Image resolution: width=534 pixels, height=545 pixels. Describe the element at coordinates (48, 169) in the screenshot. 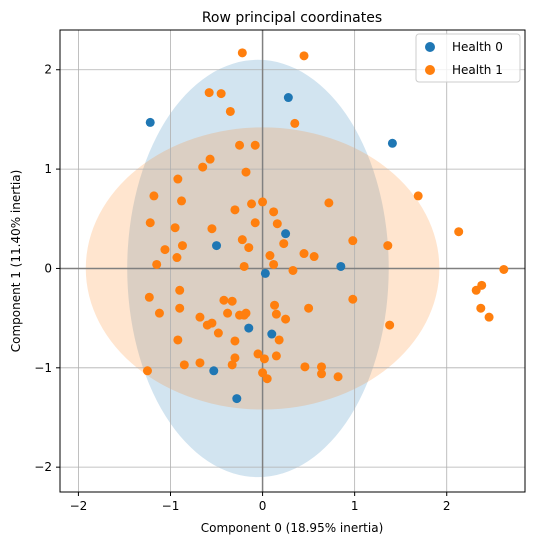

I see `y-tick-label: 1` at that location.